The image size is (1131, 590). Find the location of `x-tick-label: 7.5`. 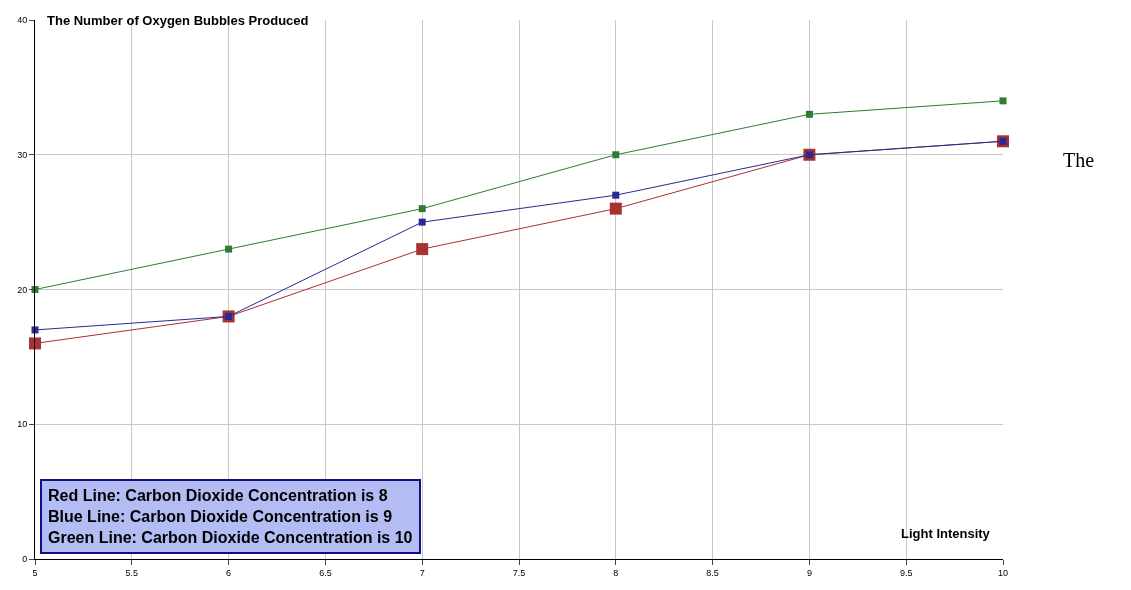

x-tick-label: 7.5 is located at coordinates (519, 572).